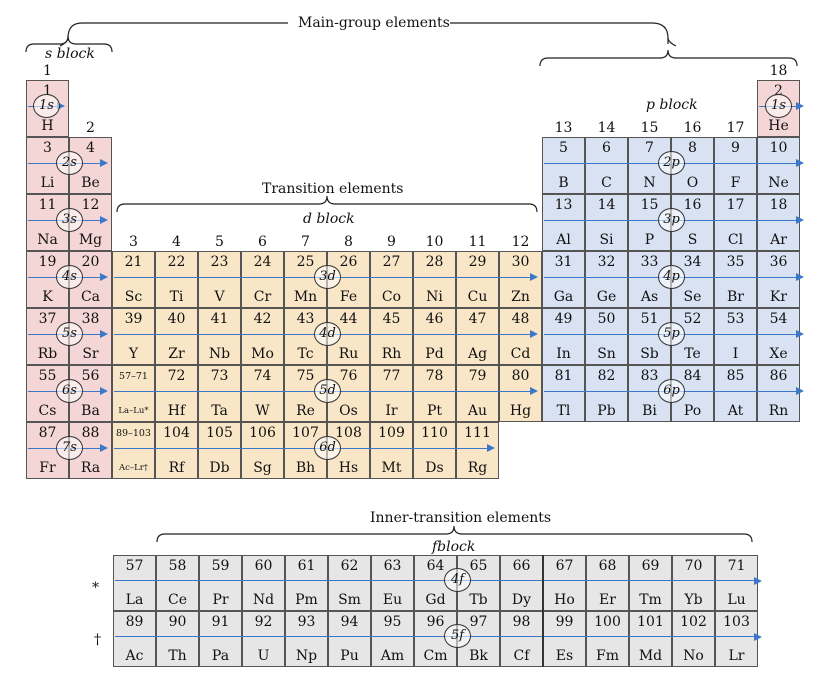 The height and width of the screenshot is (679, 821). Describe the element at coordinates (219, 468) in the screenshot. I see `element-symbol: Db` at that location.